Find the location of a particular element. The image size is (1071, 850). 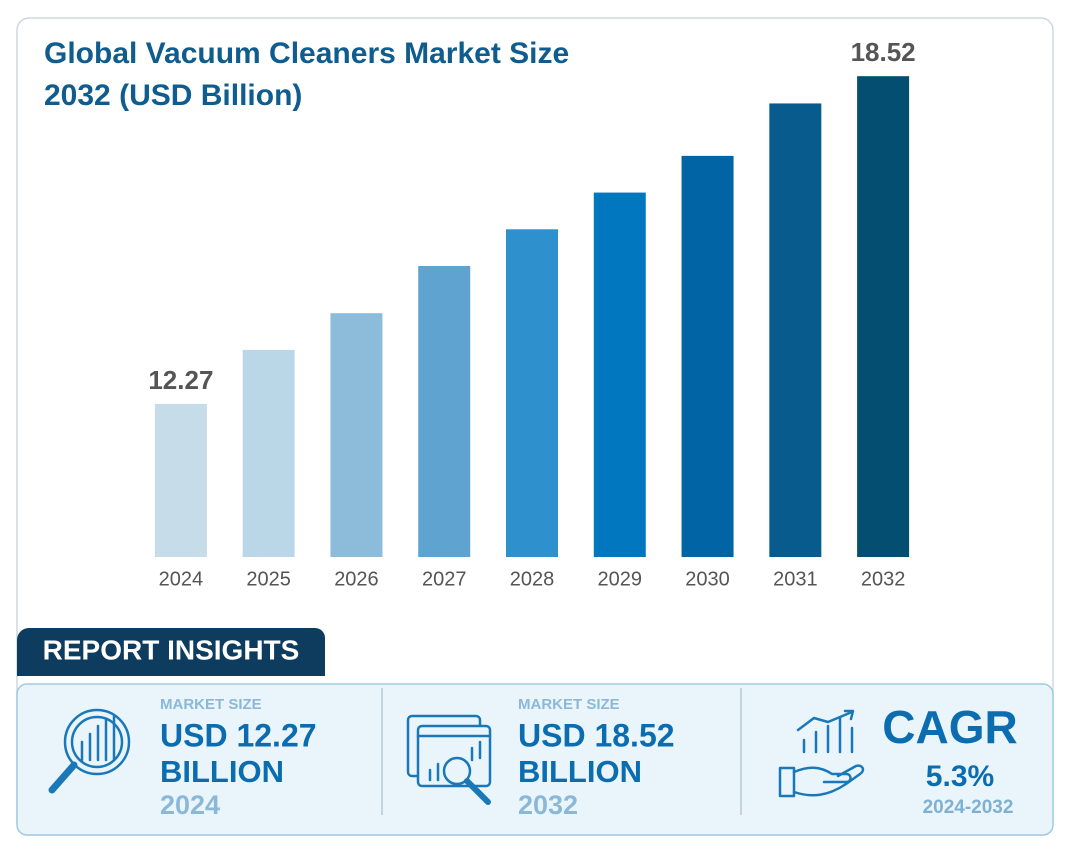

x-tick-label: 2026 is located at coordinates (356, 579).